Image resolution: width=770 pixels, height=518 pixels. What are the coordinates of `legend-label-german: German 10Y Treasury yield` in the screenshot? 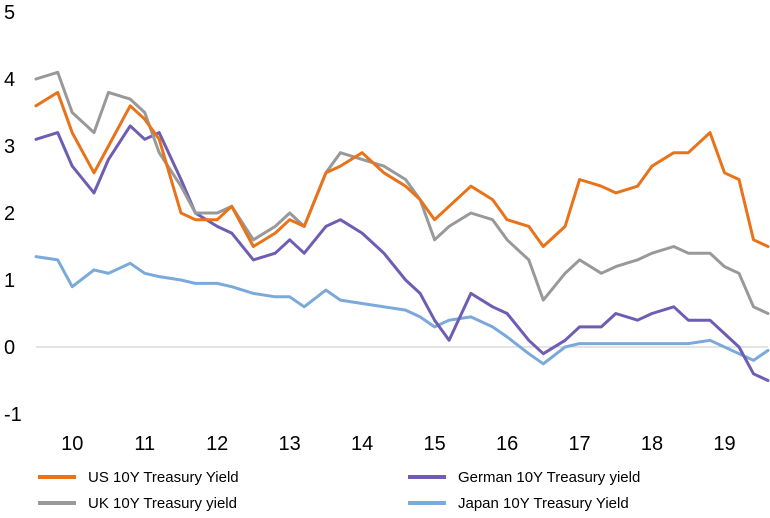 It's located at (549, 477).